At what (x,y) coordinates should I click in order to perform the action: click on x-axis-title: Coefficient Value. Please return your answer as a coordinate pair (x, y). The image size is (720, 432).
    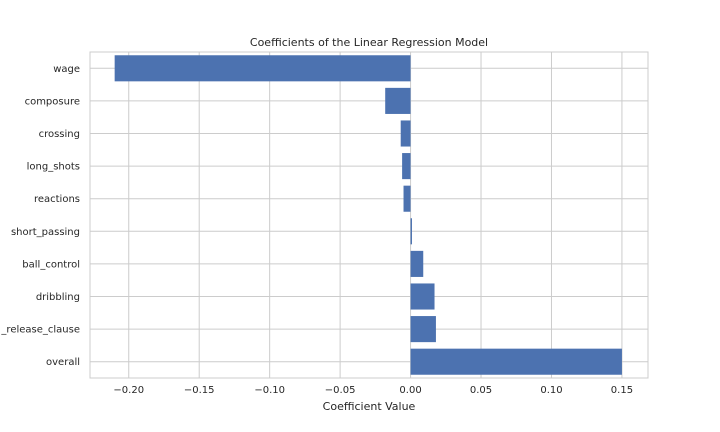
    Looking at the image, I should click on (369, 406).